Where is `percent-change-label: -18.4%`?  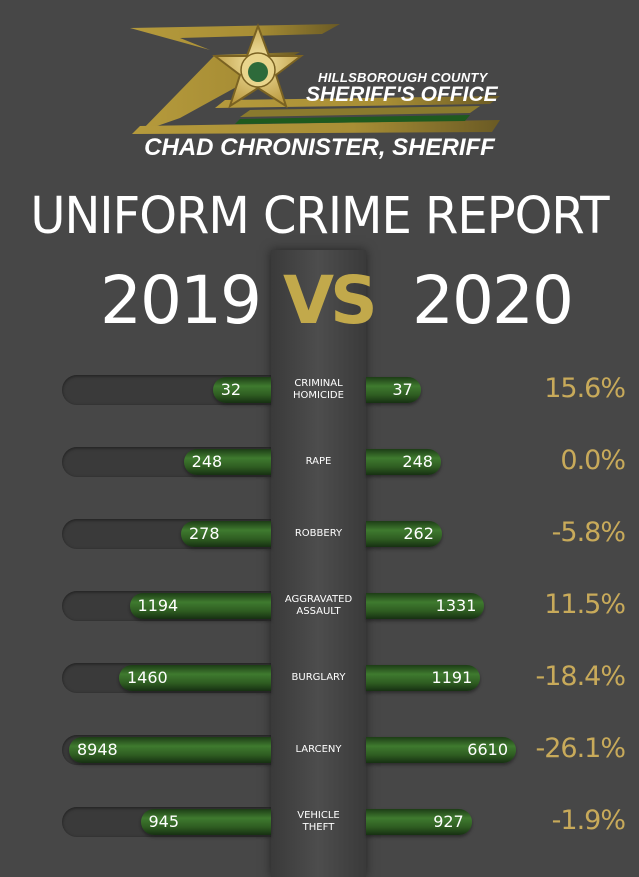 percent-change-label: -18.4% is located at coordinates (580, 676).